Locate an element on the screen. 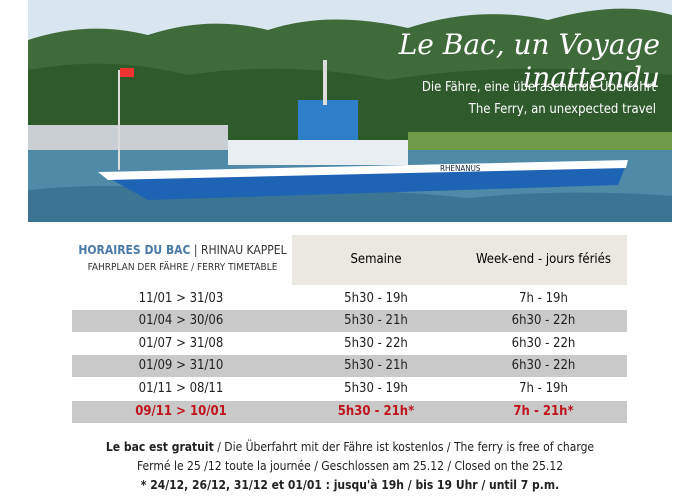 This screenshot has height=500, width=700. table-title: HORAIRES DU BAC | RHINAU KAPPEL is located at coordinates (182, 250).